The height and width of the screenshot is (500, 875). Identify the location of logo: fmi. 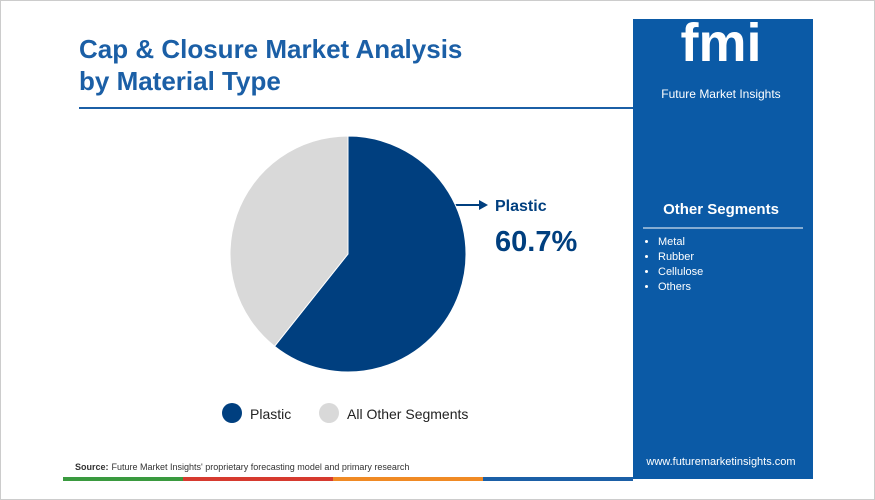
(721, 43).